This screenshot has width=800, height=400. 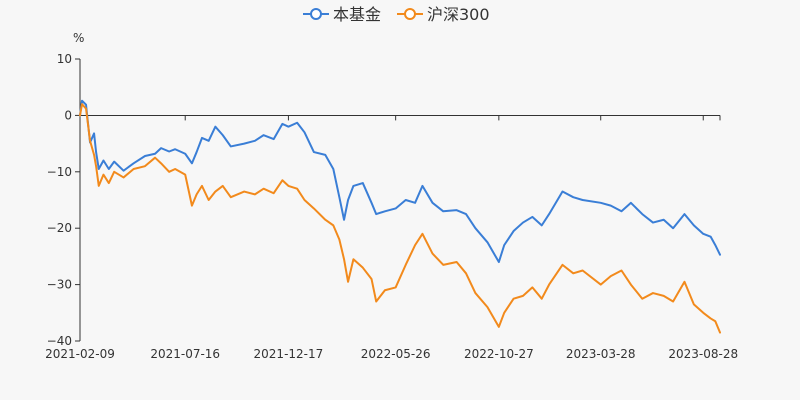 What do you see at coordinates (68, 115) in the screenshot?
I see `y-tick-label: 0` at bounding box center [68, 115].